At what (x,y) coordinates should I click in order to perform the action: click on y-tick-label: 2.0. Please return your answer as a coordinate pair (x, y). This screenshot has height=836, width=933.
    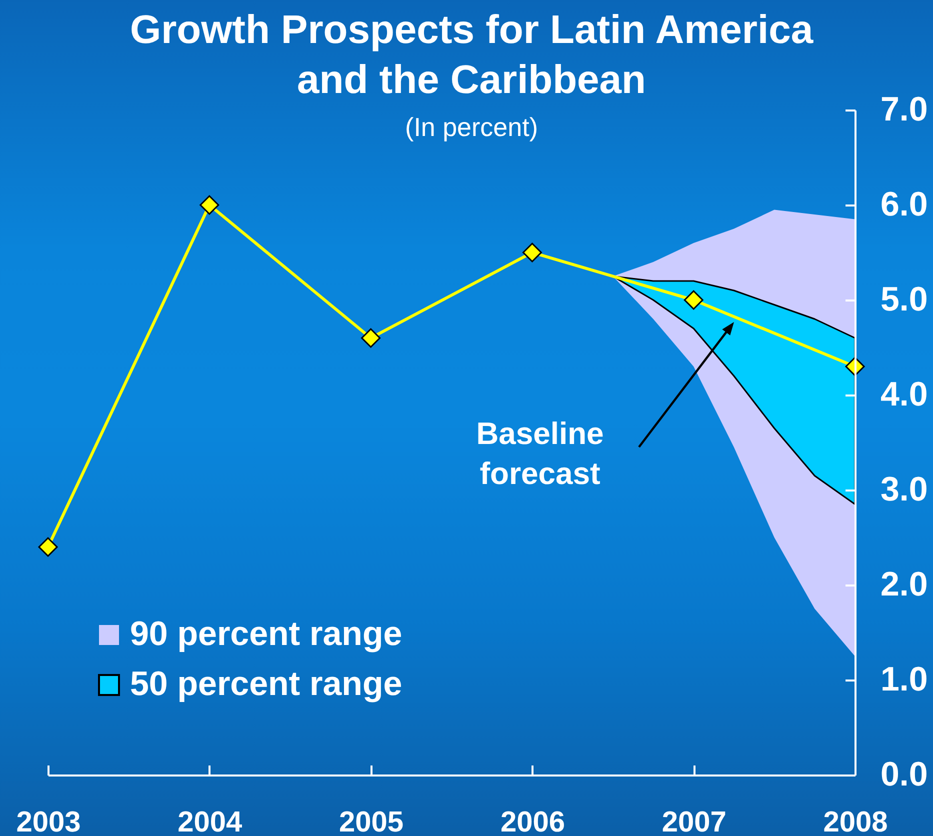
    Looking at the image, I should click on (904, 585).